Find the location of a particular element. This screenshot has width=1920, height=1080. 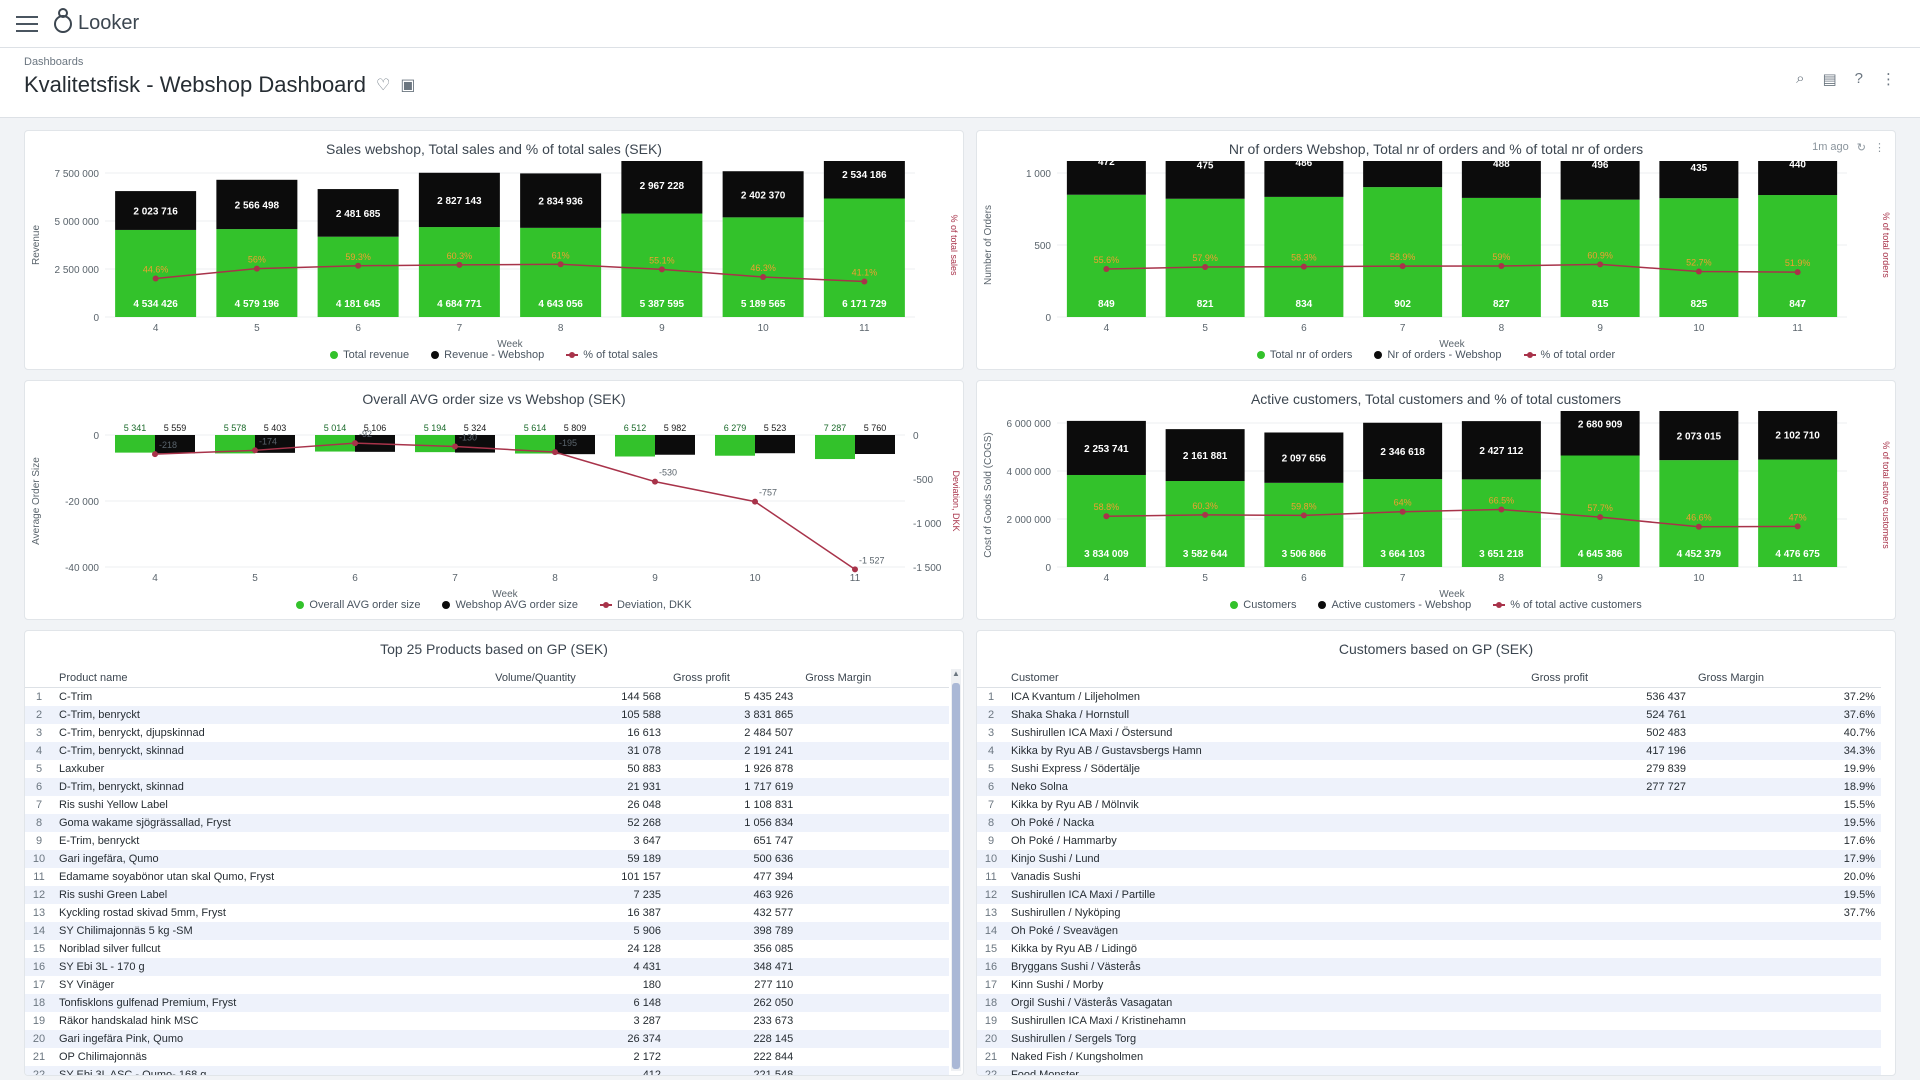

product-name-cell: E-Trim, benryckt is located at coordinates (99, 840).